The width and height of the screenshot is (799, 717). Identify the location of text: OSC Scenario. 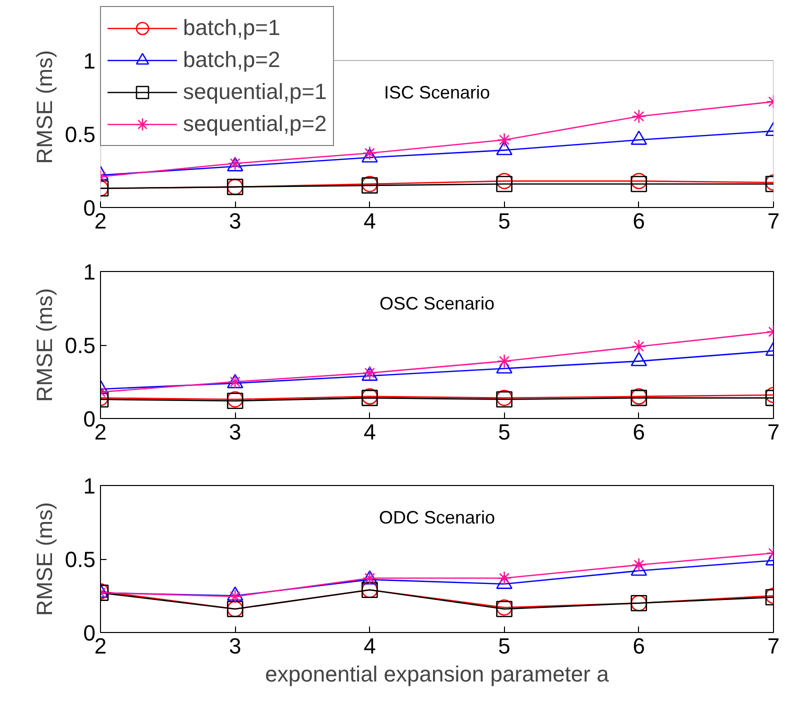
(437, 304).